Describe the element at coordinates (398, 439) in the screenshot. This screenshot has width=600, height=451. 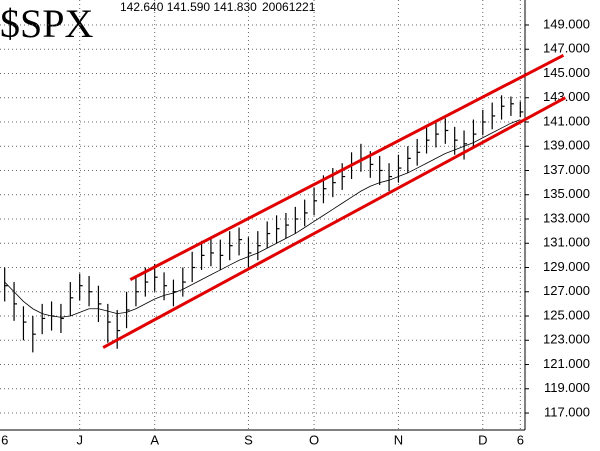
I see `x-tick-label: N` at that location.